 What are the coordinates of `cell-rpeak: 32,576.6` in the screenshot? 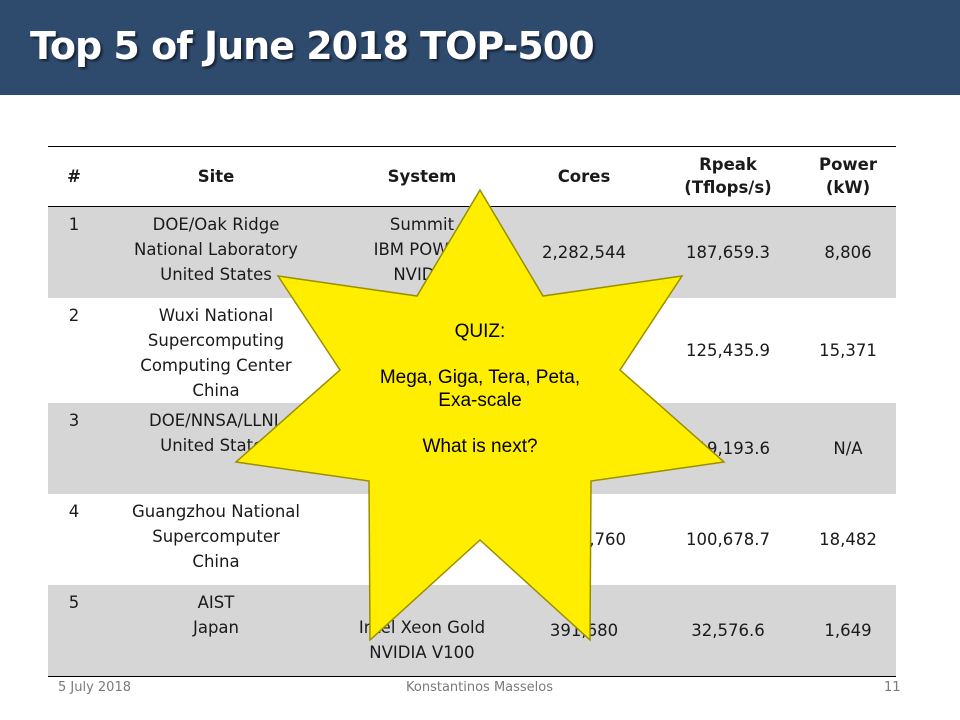 It's located at (728, 631).